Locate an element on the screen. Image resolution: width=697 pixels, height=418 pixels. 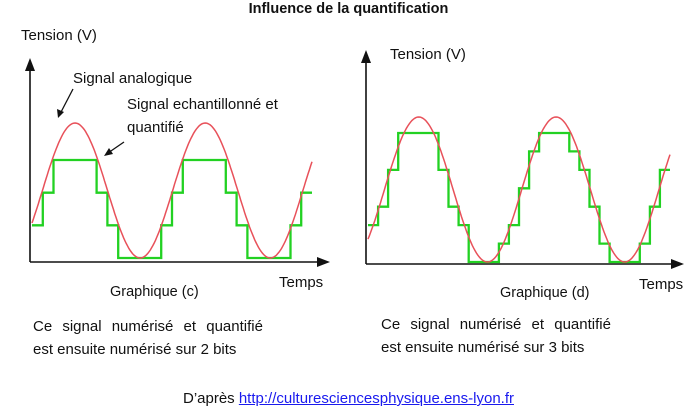
graph-d-description-line1: Ce signal numérisé et quantifié is located at coordinates (496, 324).